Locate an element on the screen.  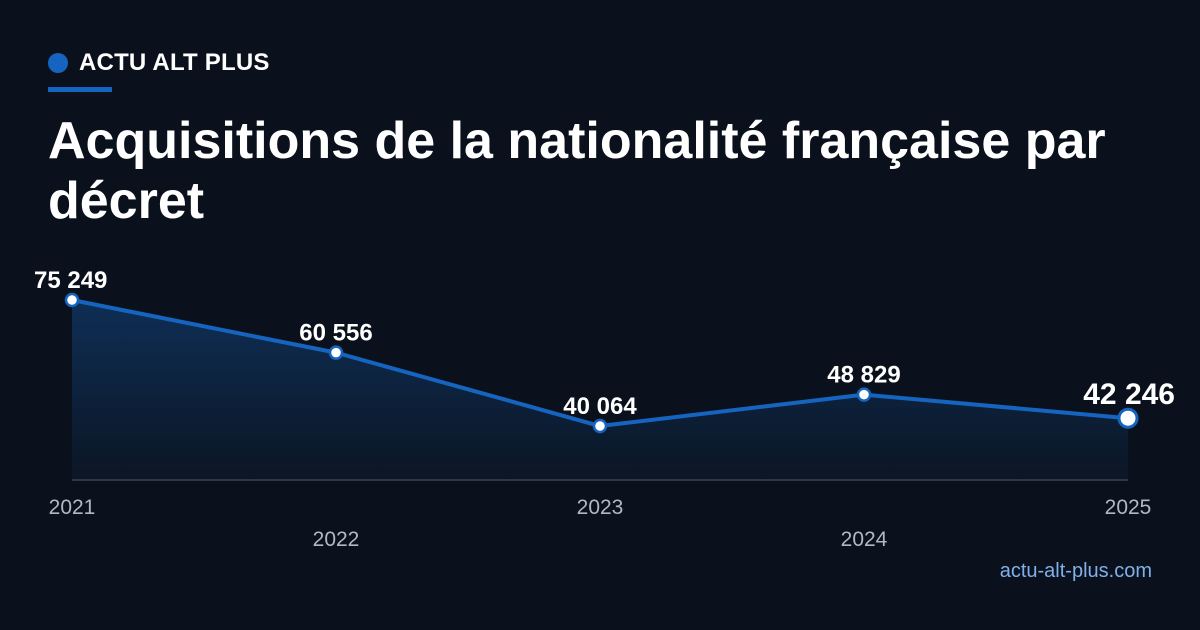
data-label: 48 829 is located at coordinates (863, 375).